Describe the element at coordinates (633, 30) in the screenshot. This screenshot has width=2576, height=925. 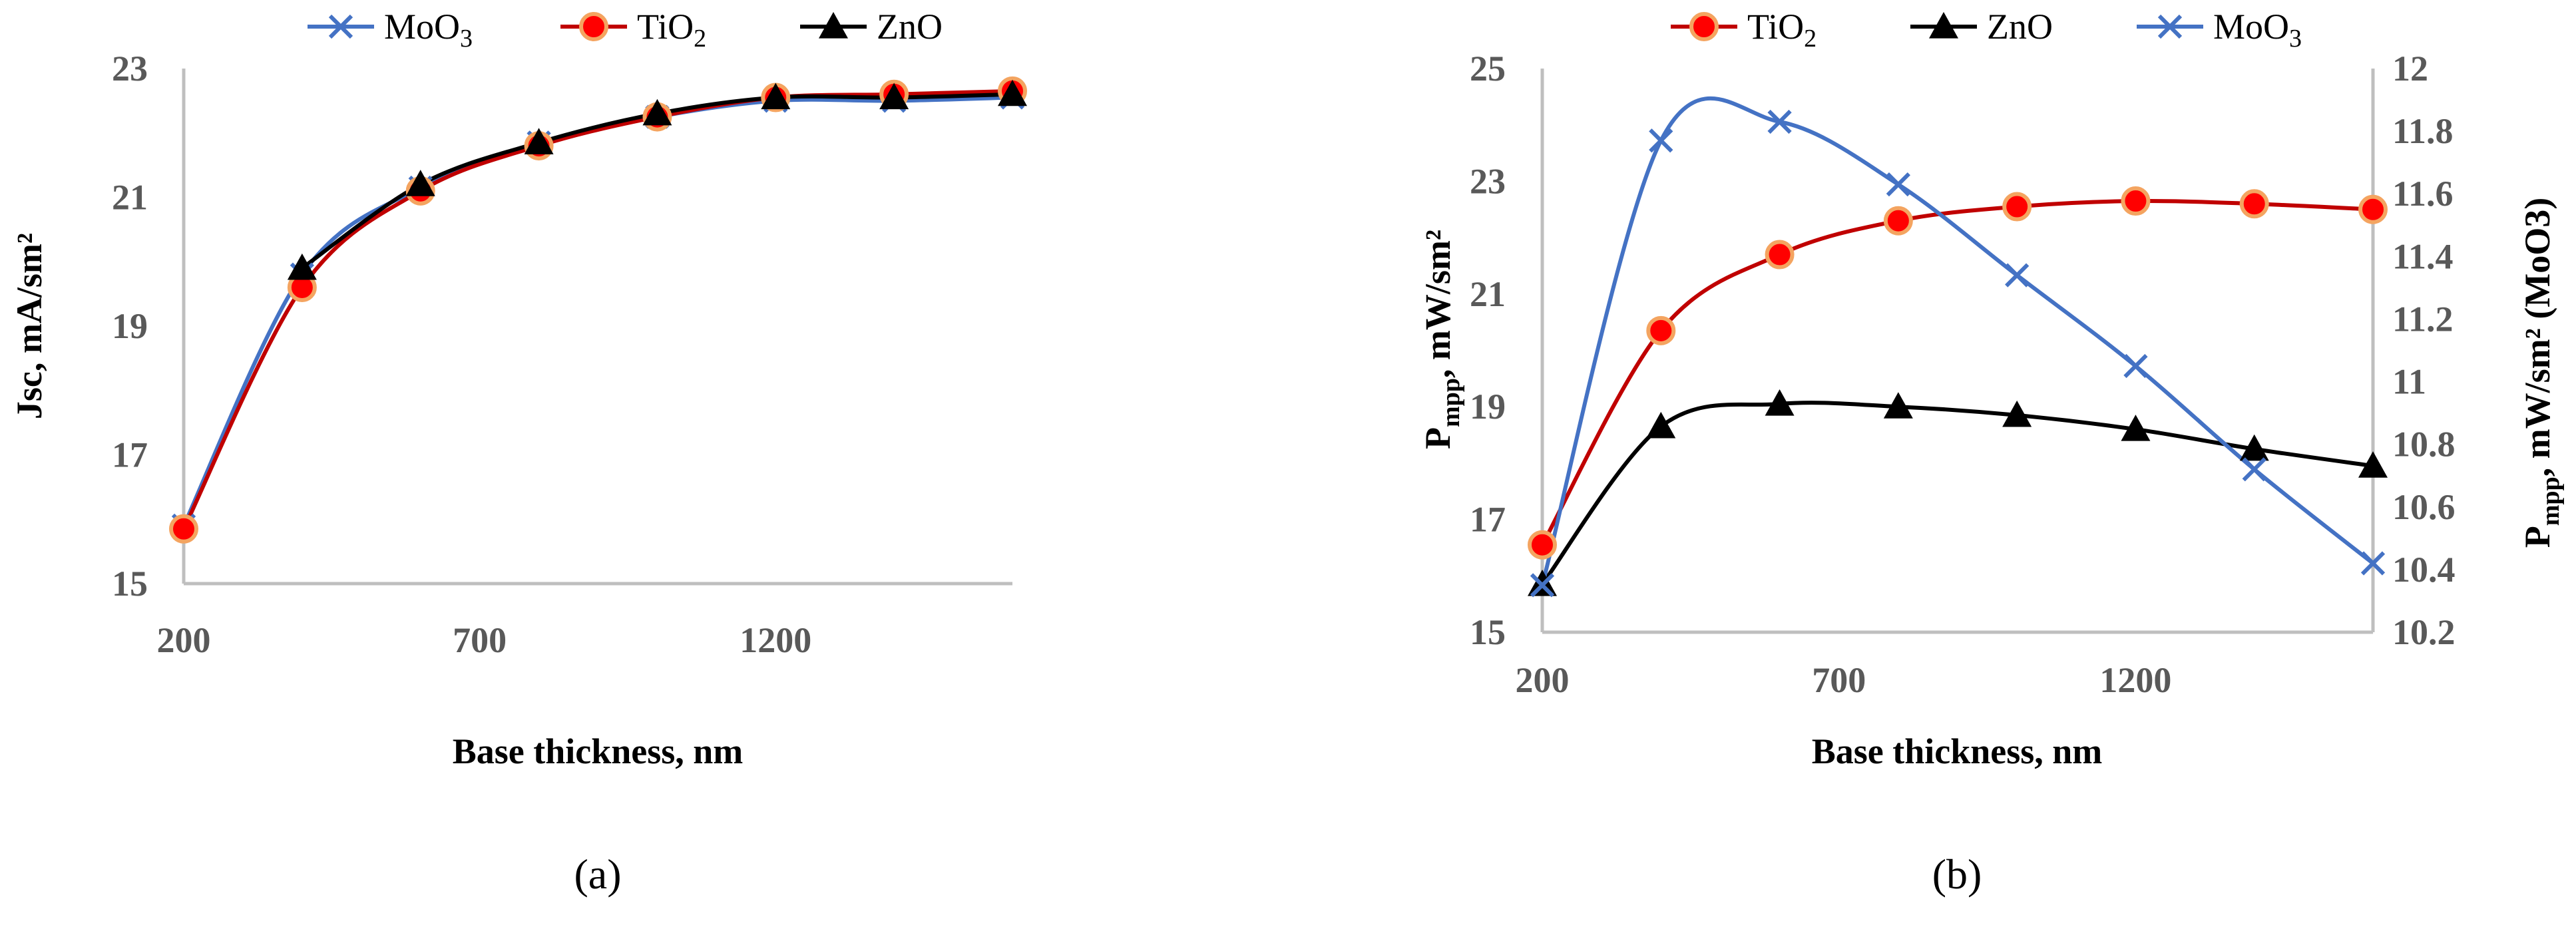
I see `legend-item-a-tio2: TiO2` at that location.